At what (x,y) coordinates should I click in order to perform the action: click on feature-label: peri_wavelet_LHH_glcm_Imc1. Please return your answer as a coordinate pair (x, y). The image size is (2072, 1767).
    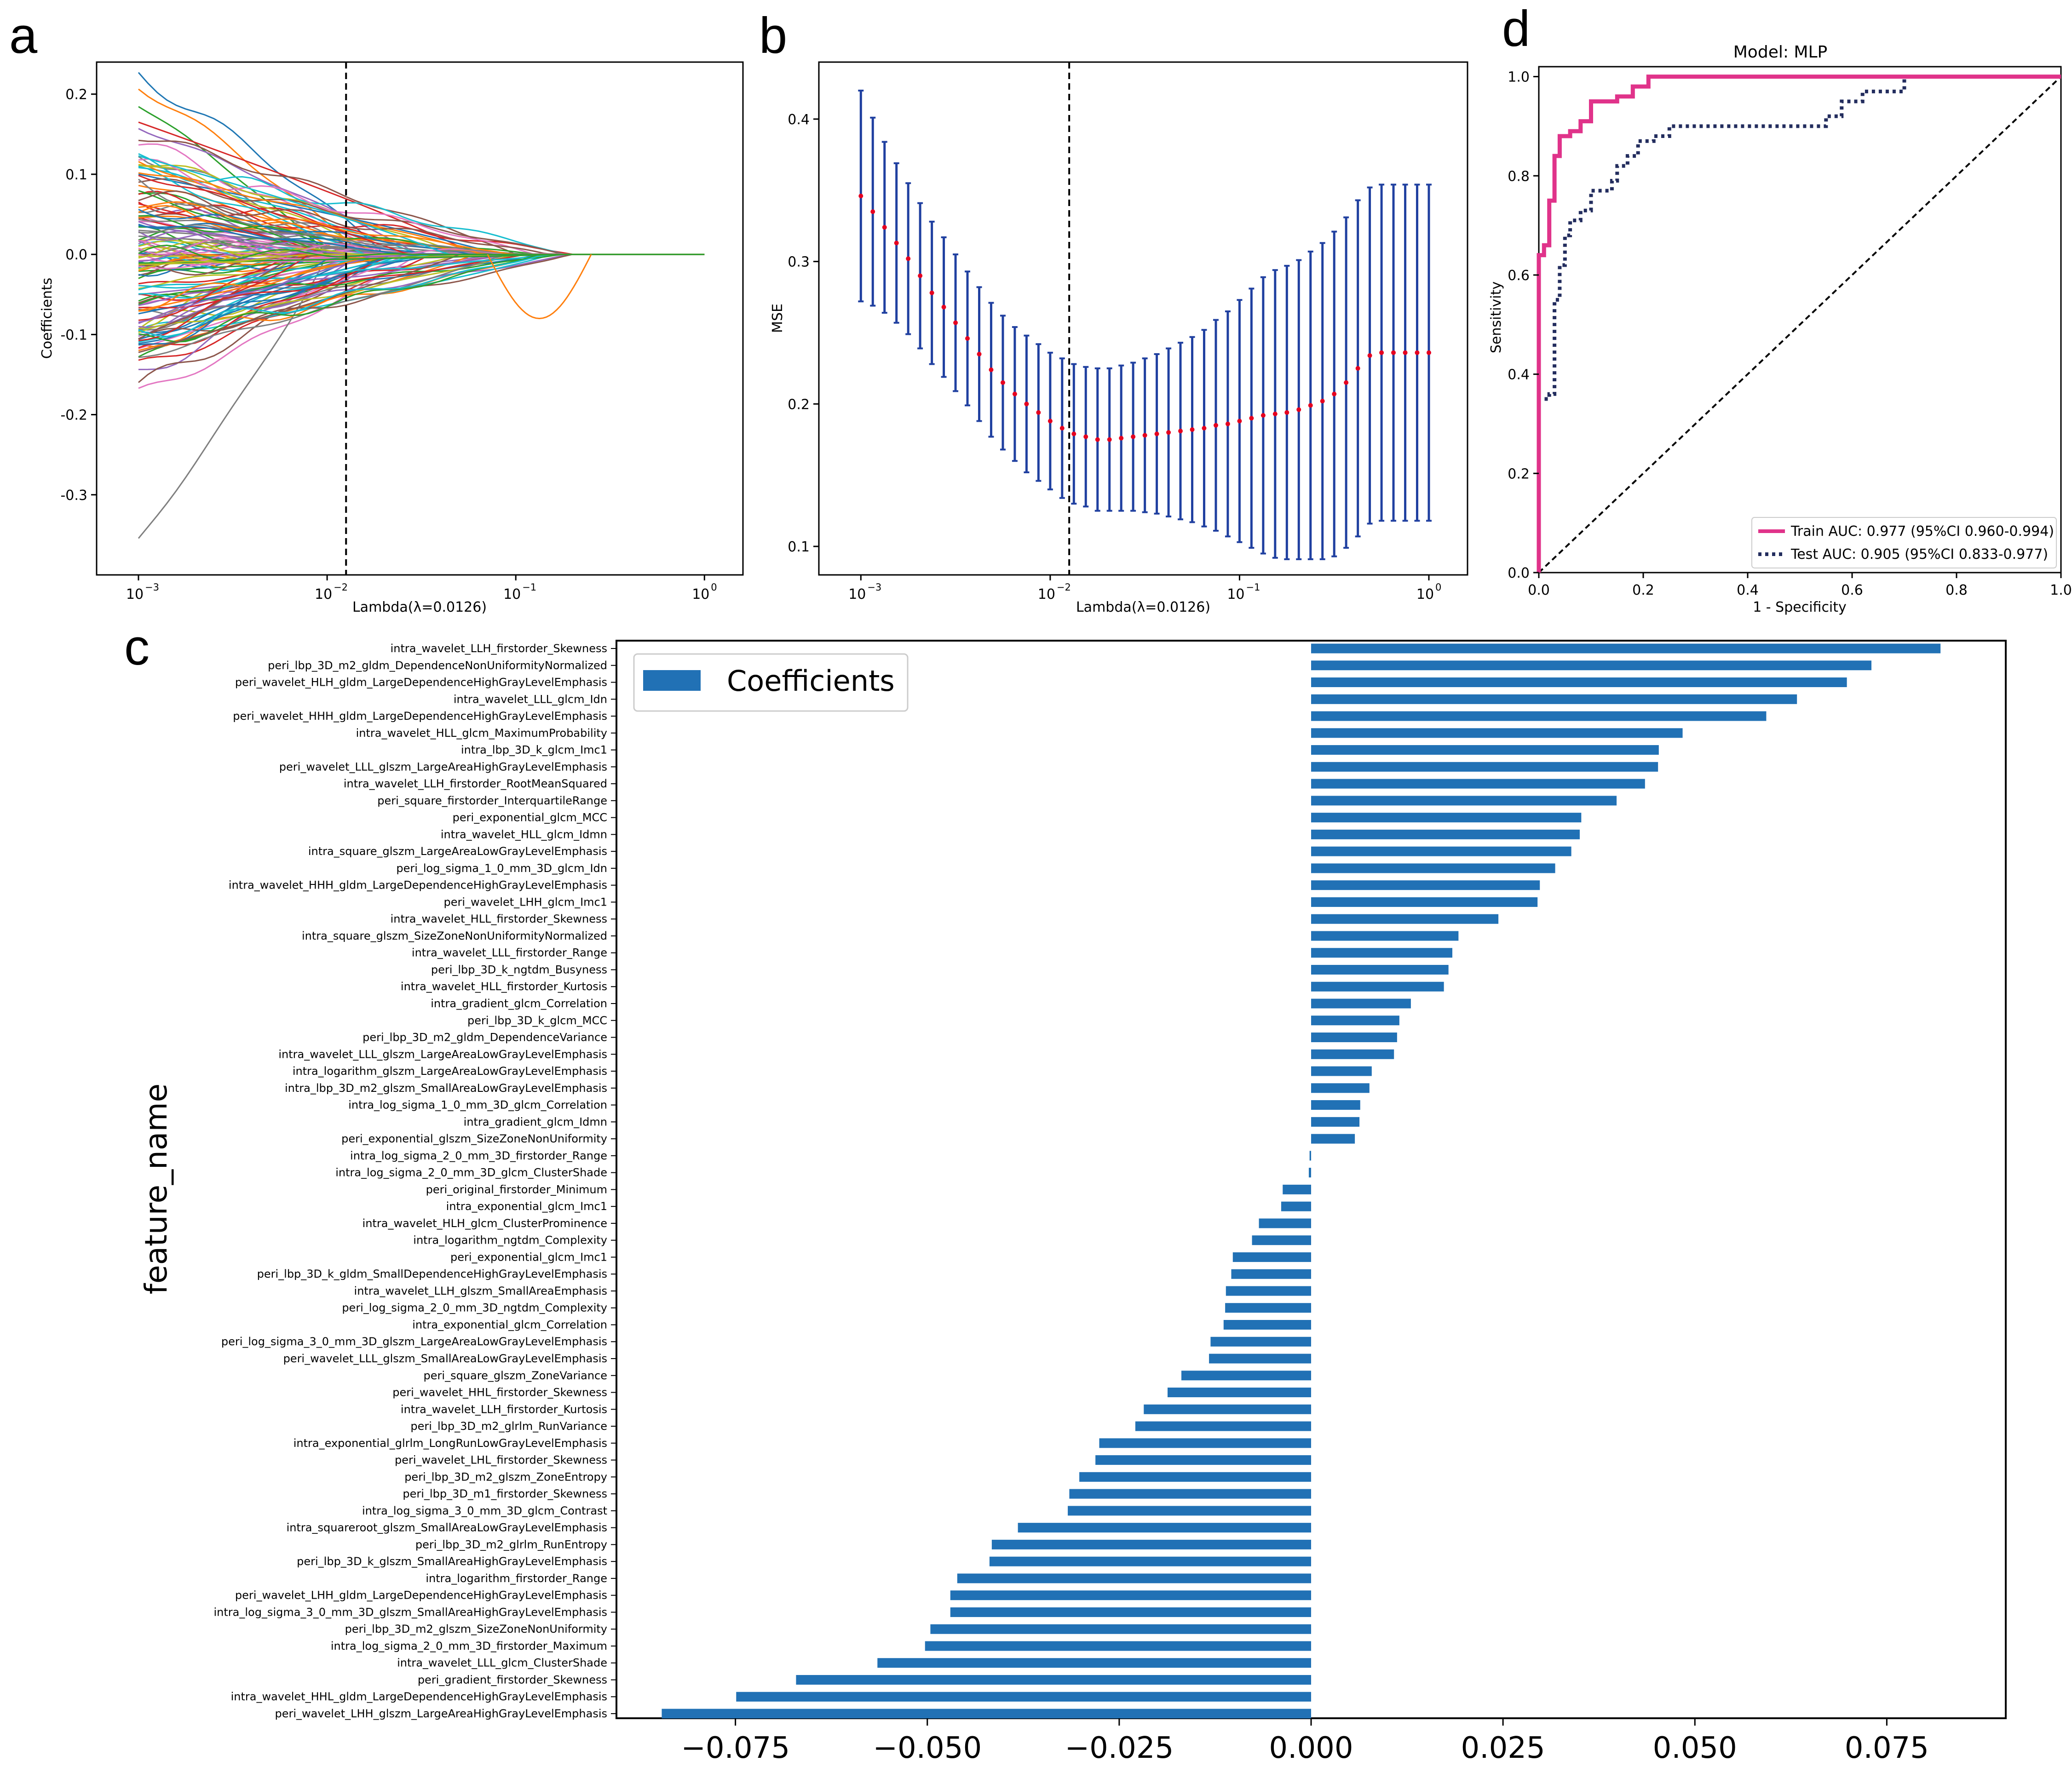
    Looking at the image, I should click on (525, 901).